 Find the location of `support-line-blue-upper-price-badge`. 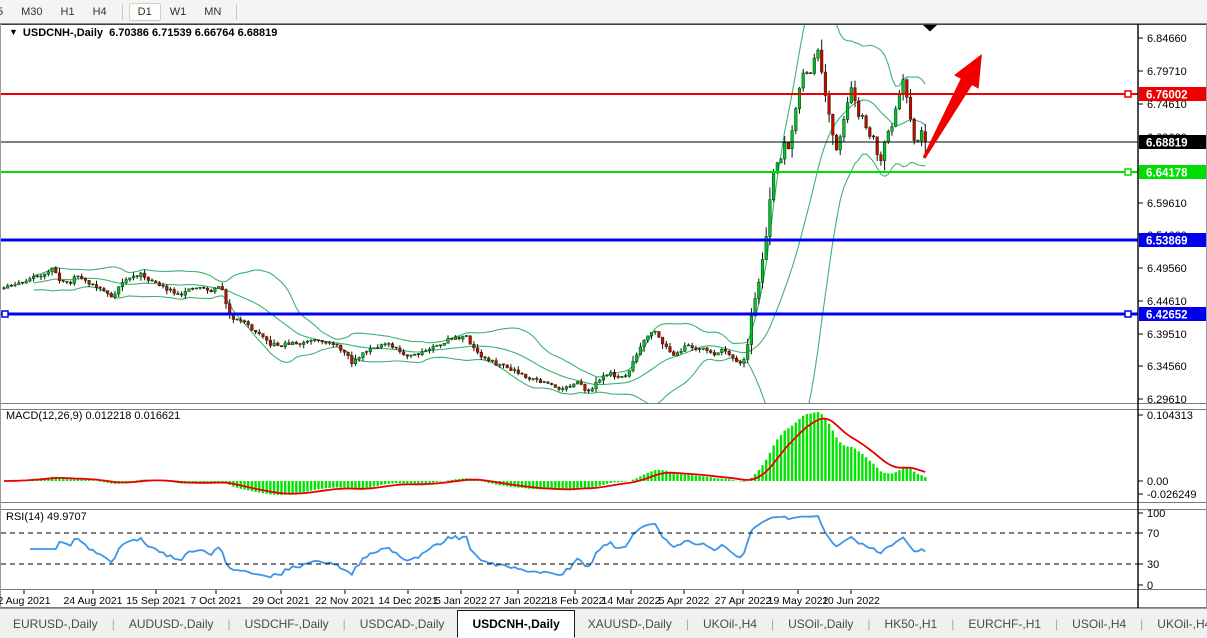

support-line-blue-upper-price-badge is located at coordinates (1172, 240).